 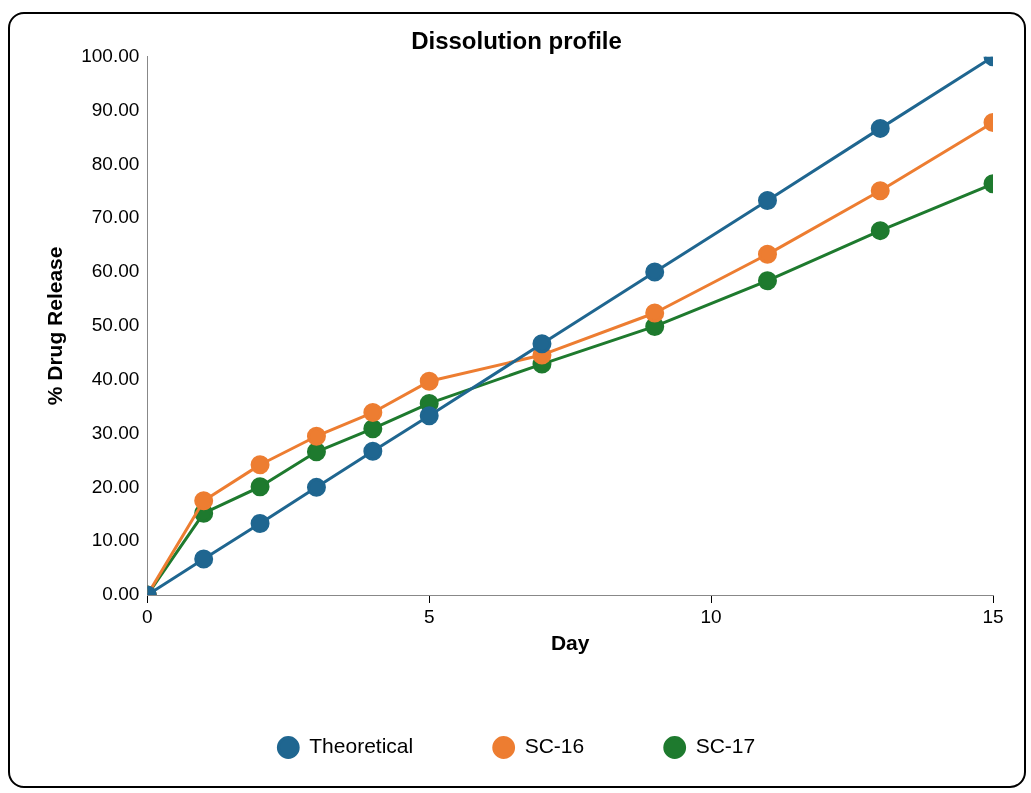 What do you see at coordinates (554, 746) in the screenshot?
I see `legend-label: SC-16` at bounding box center [554, 746].